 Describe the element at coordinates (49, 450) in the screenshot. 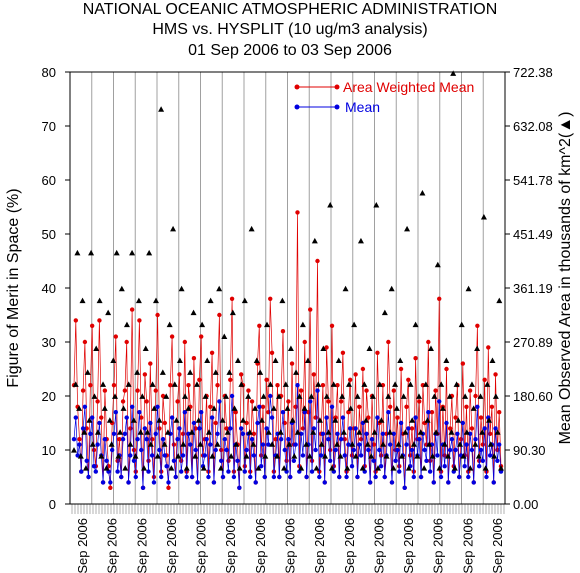

I see `y-left-tick-label: 10` at that location.